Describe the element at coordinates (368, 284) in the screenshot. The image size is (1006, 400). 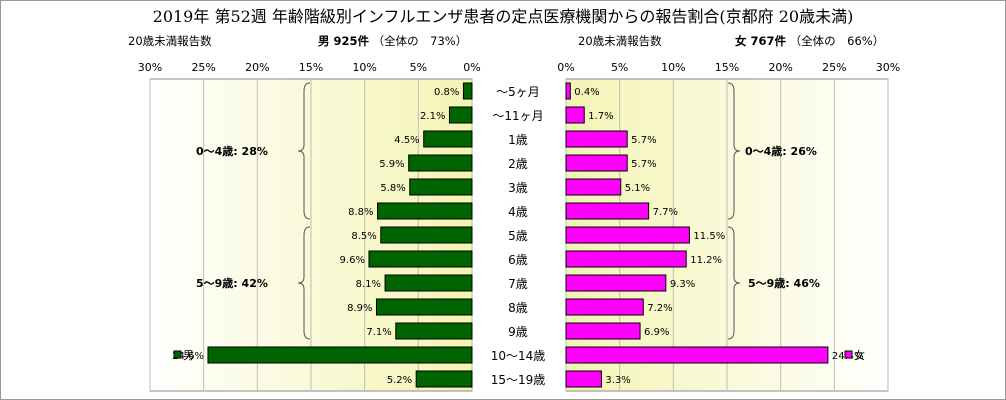
I see `male-value-label: 8.1%` at that location.